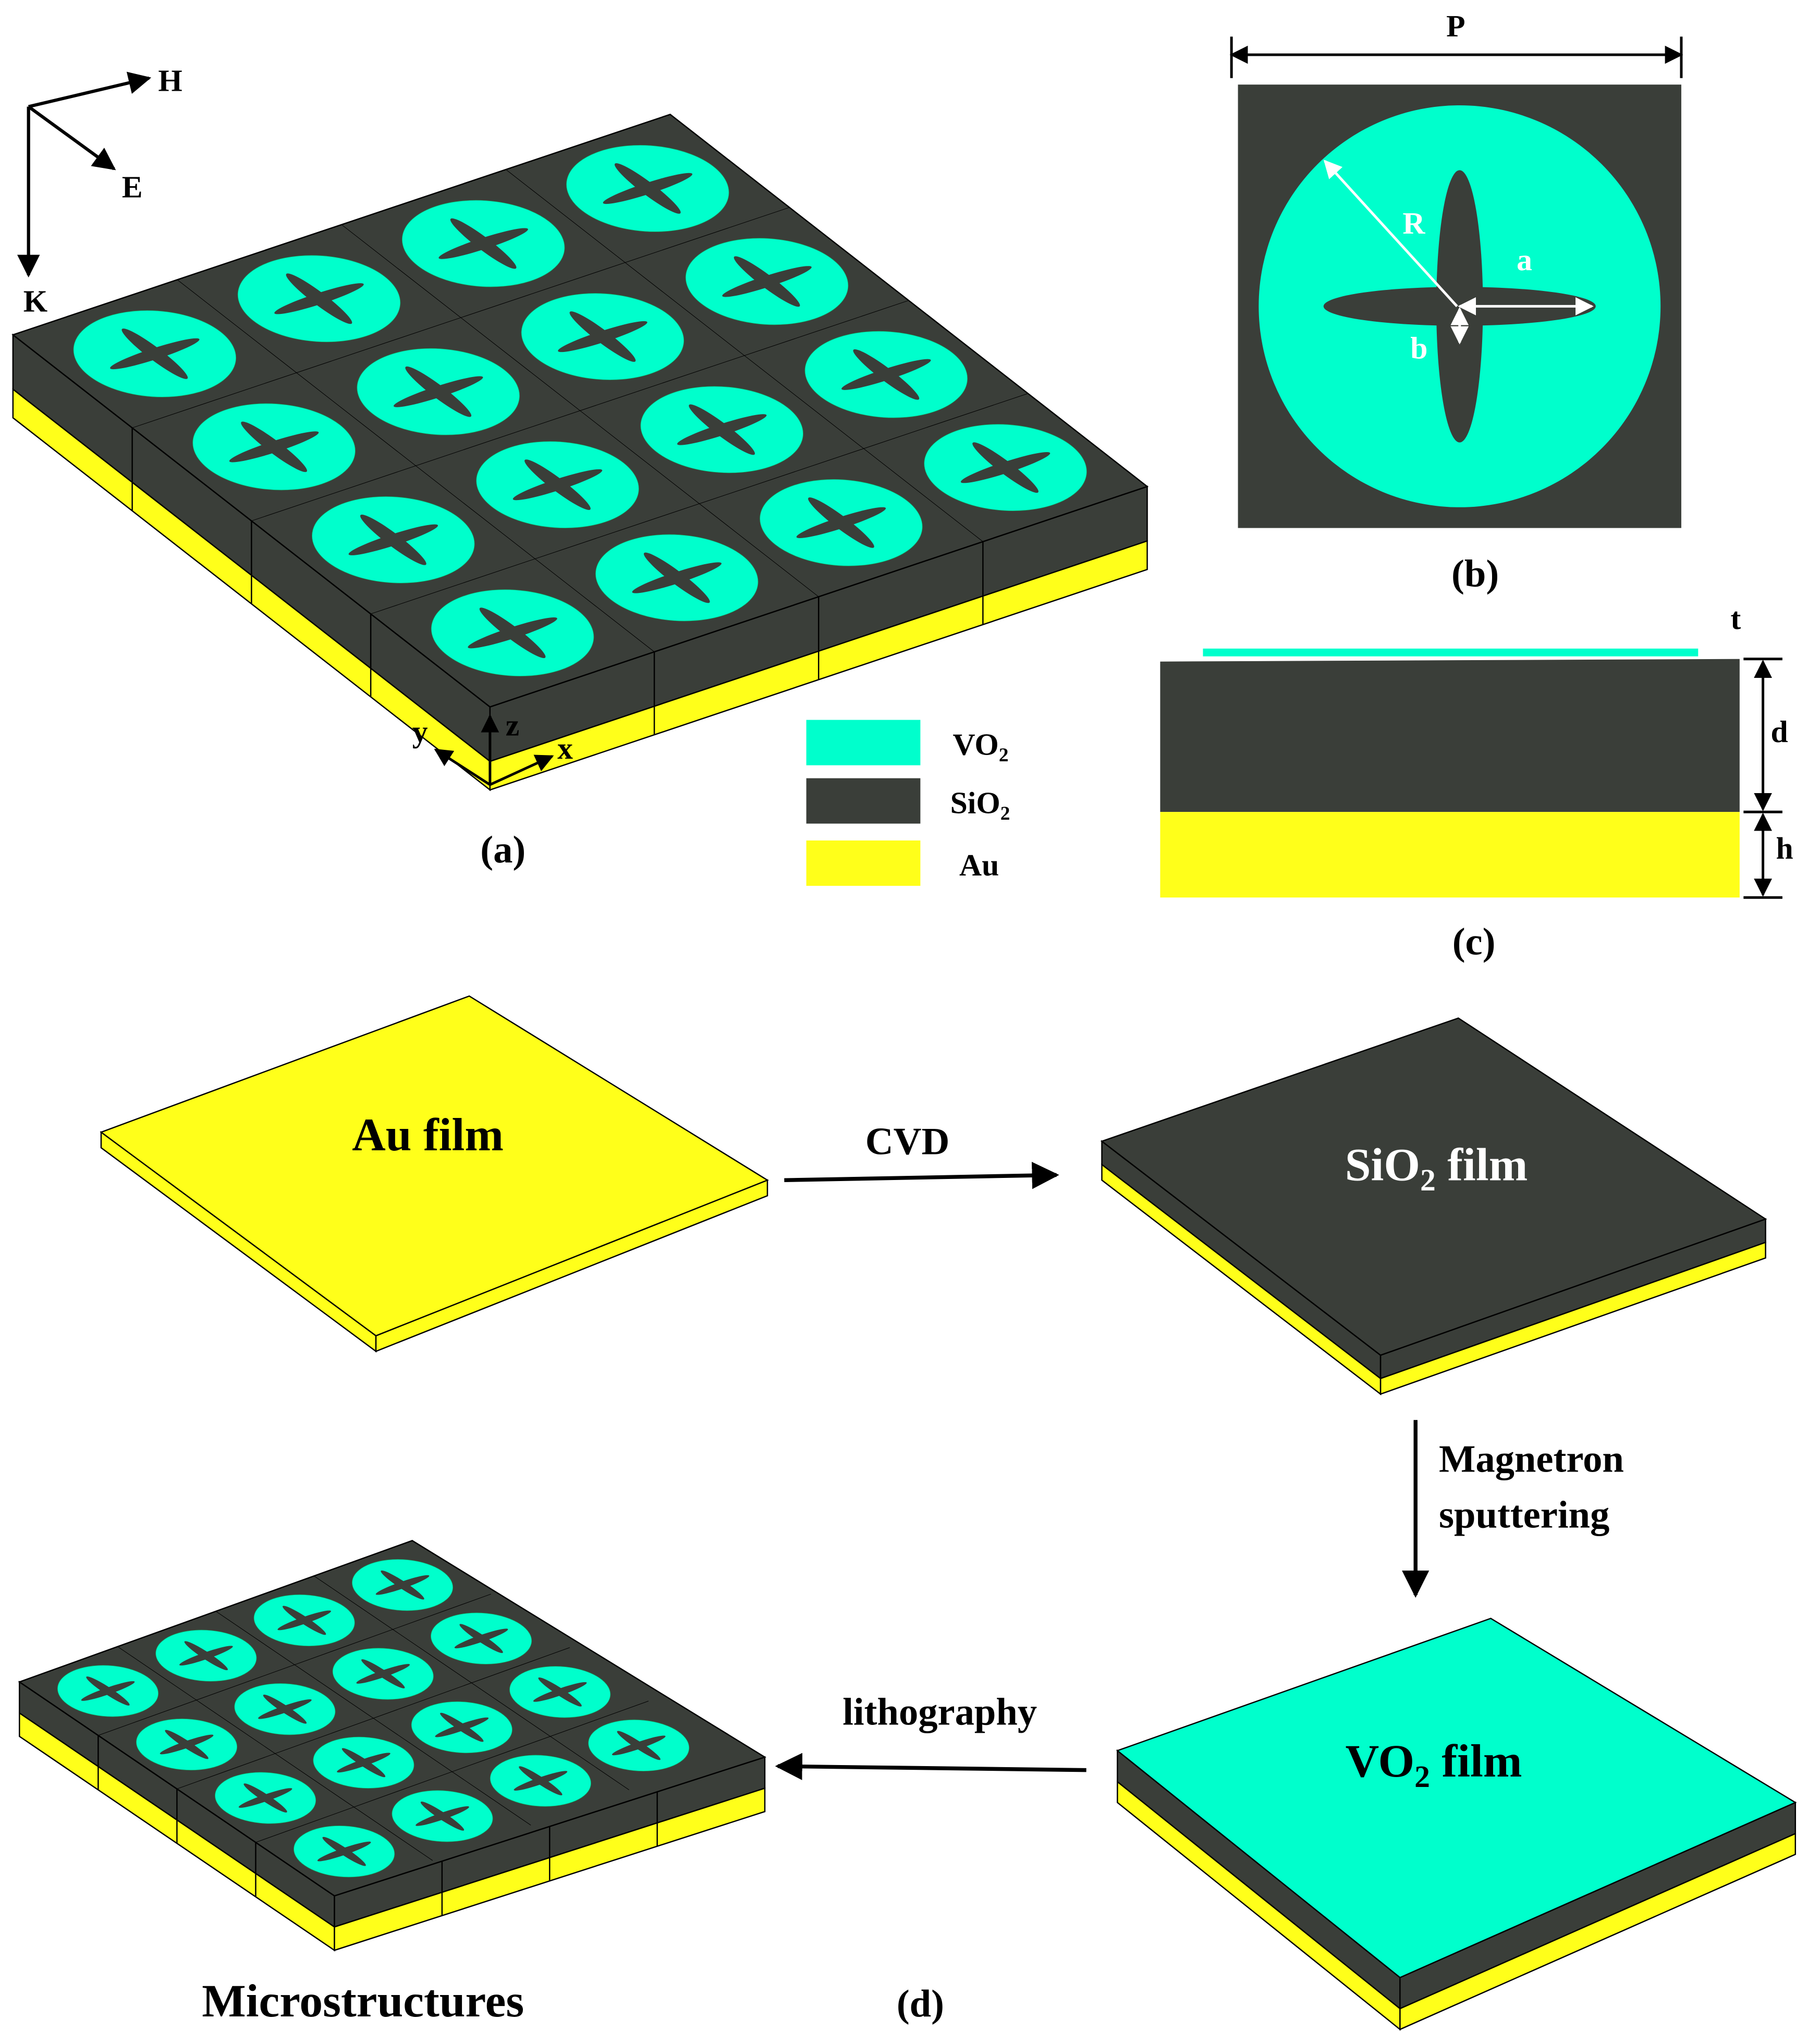  Describe the element at coordinates (920, 2004) in the screenshot. I see `panel-label: (d)` at that location.